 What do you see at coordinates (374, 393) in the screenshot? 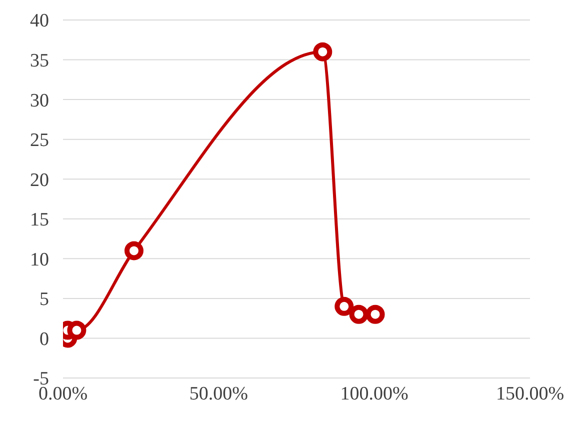
I see `x-tick-label: 100.00%` at bounding box center [374, 393].